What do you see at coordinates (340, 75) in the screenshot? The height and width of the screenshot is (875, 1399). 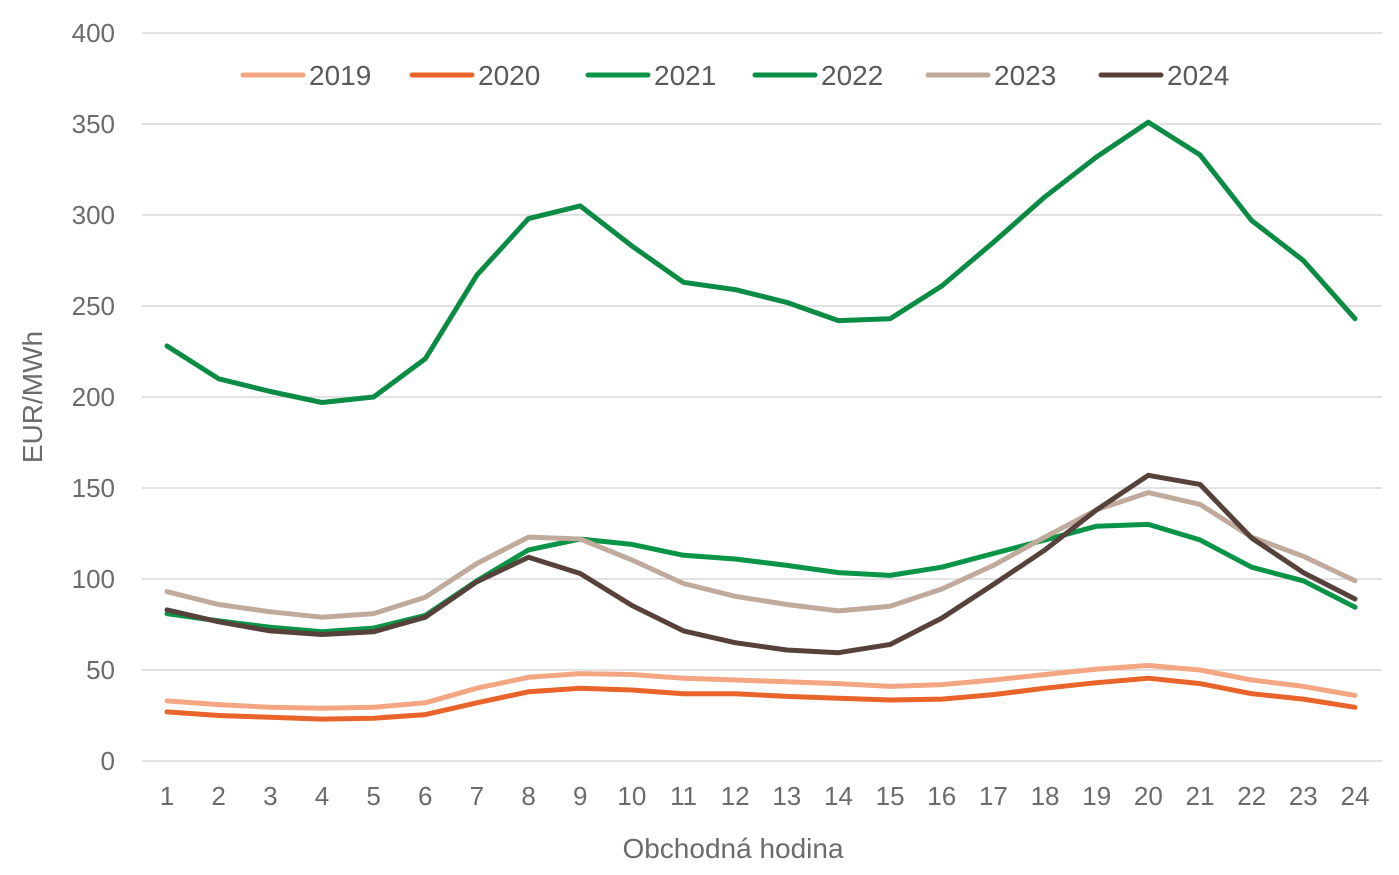 I see `legend-label-2019: 2019` at bounding box center [340, 75].